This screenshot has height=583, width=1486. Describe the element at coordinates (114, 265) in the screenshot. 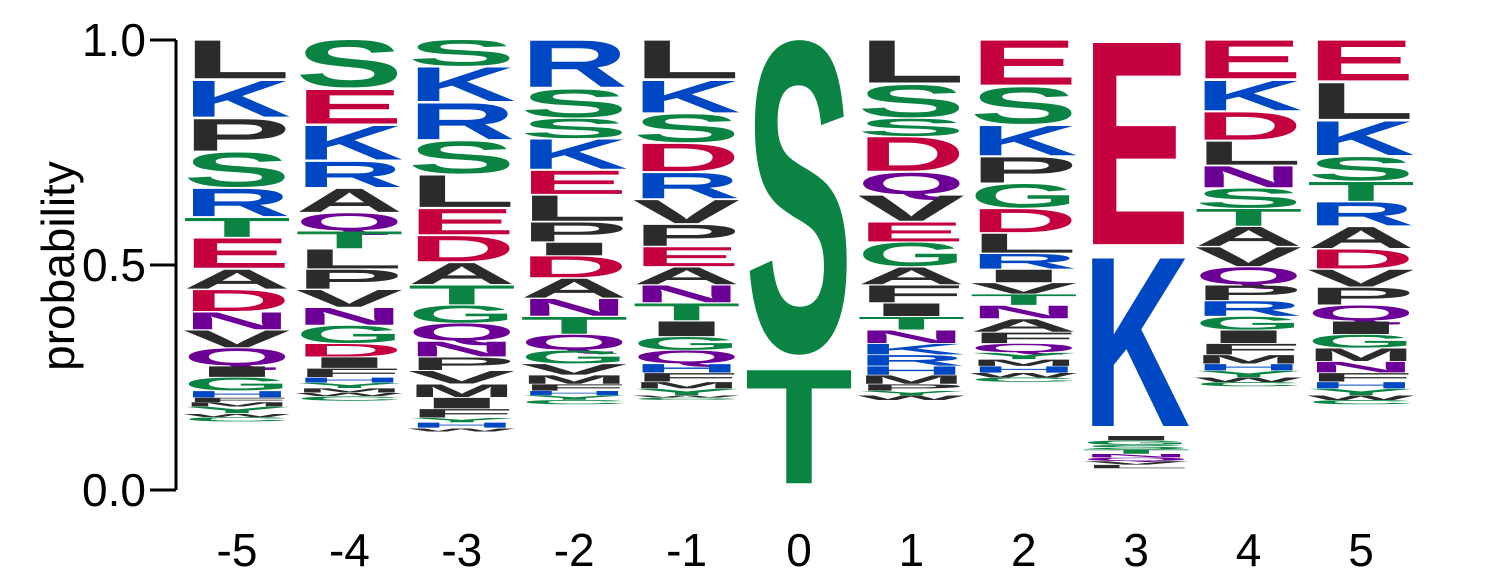

I see `y-tick-label: 0.5` at that location.